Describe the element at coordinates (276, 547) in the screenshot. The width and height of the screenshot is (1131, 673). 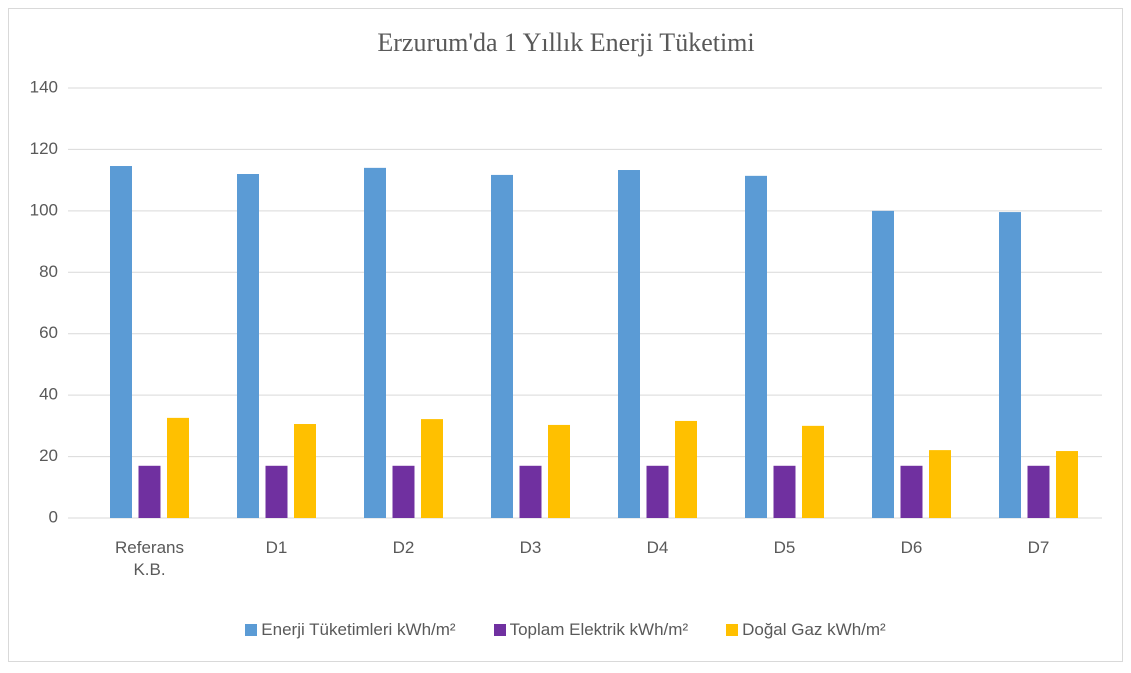
I see `x-tick-label: D1` at that location.